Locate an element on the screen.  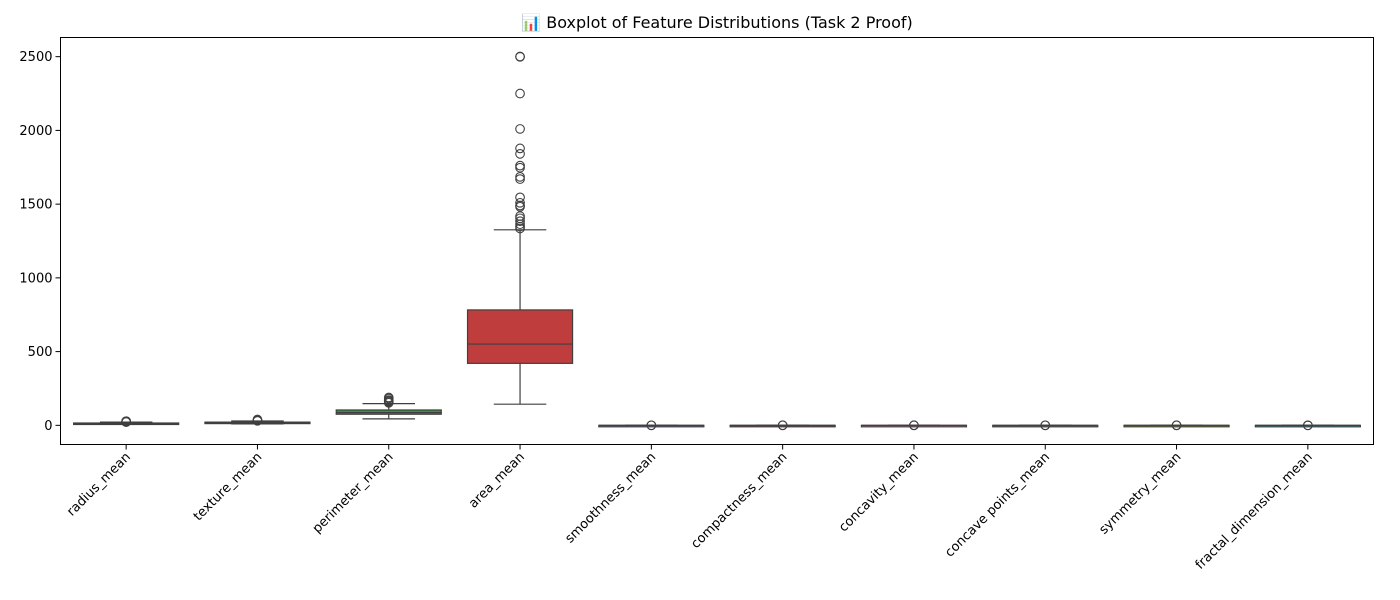
y-tick-label: 0 is located at coordinates (48, 426).